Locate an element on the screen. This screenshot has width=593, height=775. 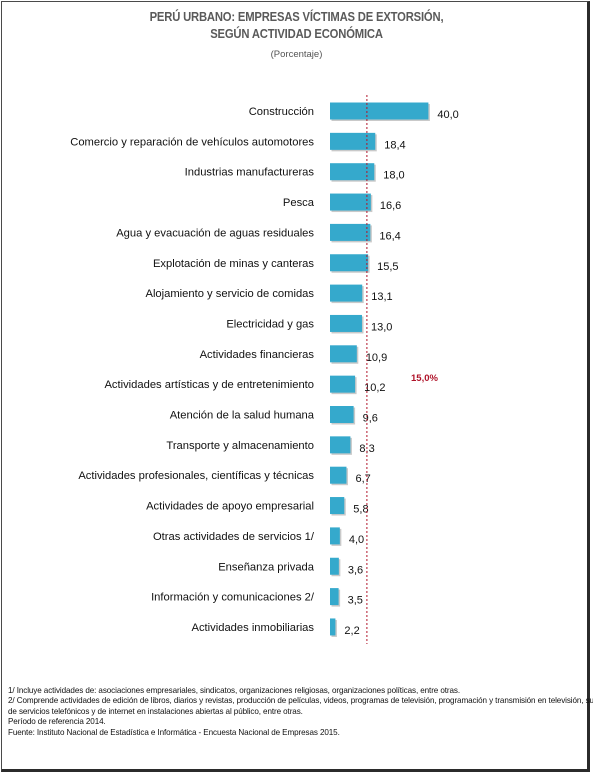
category-label: Atención de la salud humana is located at coordinates (242, 416).